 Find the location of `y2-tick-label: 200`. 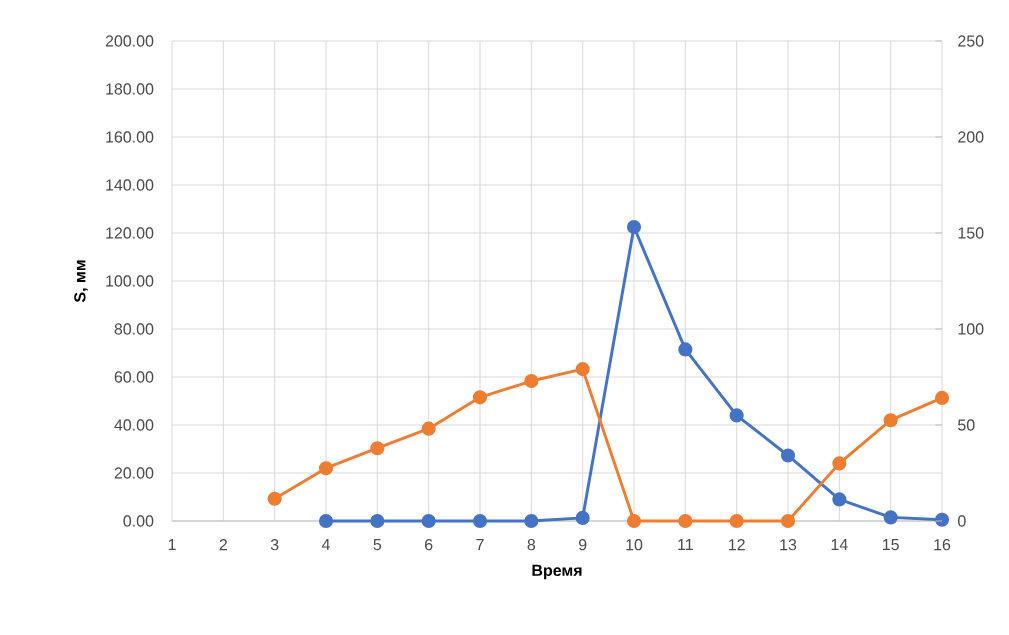

y2-tick-label: 200 is located at coordinates (971, 137).